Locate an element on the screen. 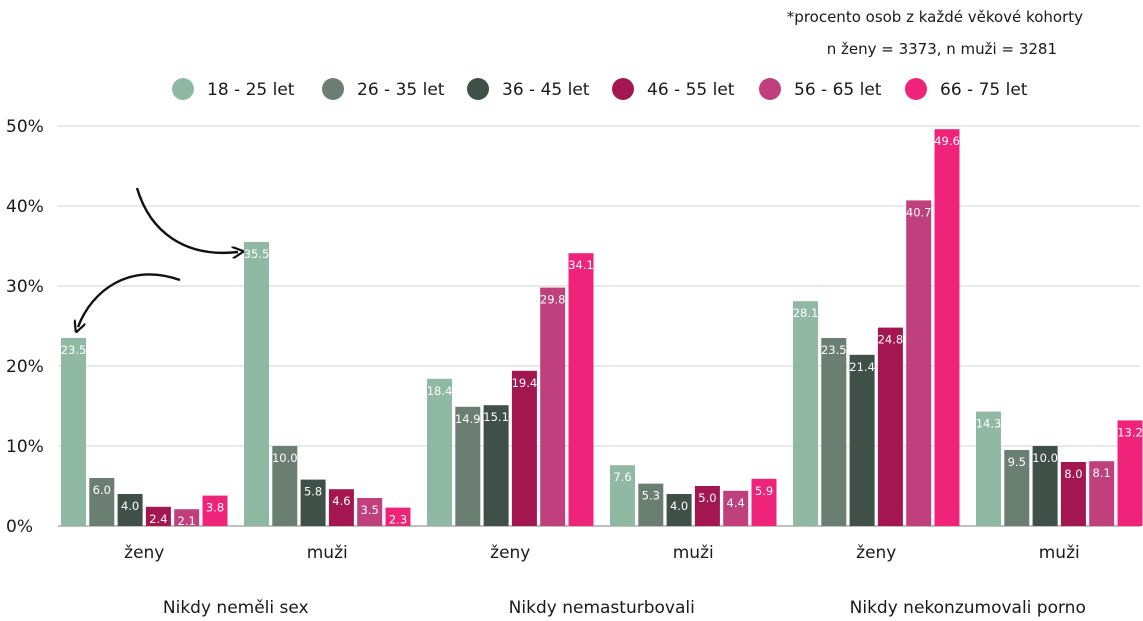  bar-value-label: 18.4 is located at coordinates (440, 391).